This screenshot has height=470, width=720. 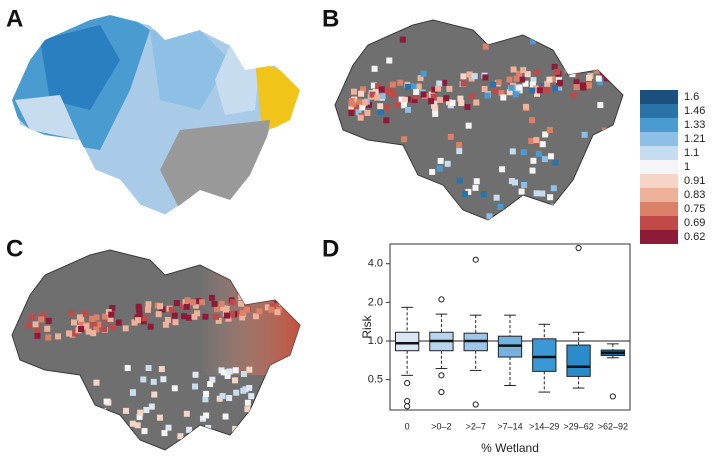 I want to click on box, so click(x=407, y=341).